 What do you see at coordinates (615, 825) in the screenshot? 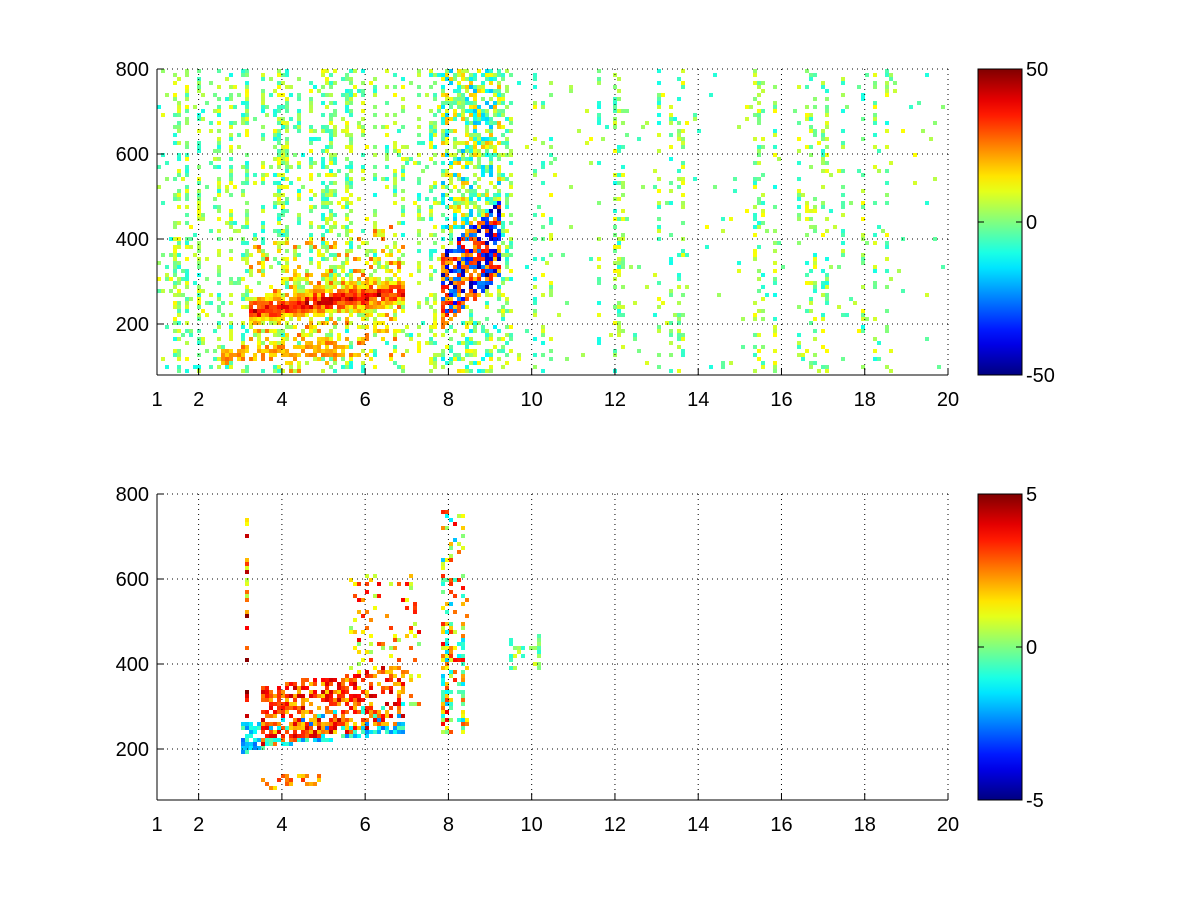
I see `x-tick-label: 12` at bounding box center [615, 825].